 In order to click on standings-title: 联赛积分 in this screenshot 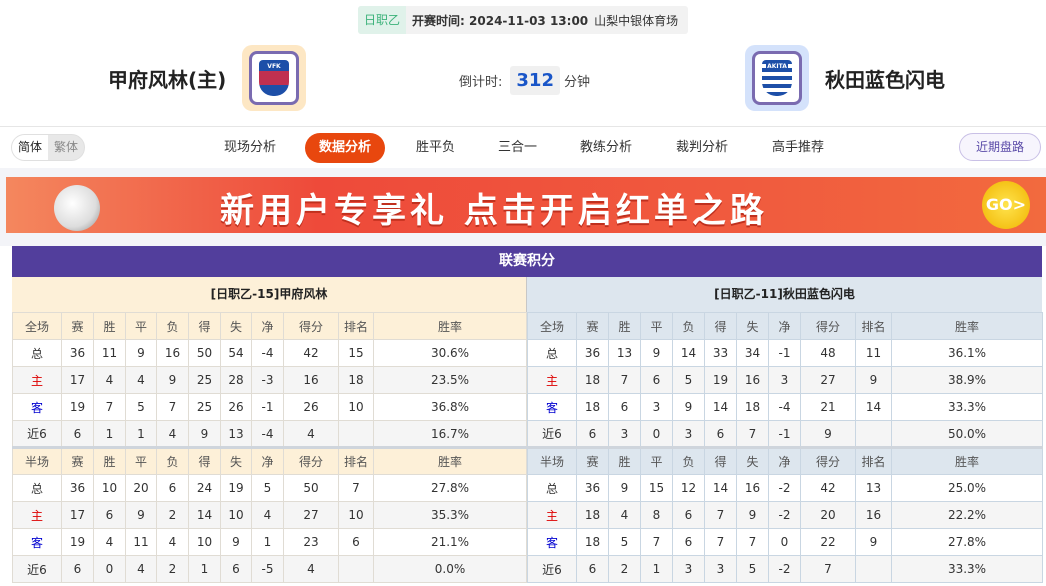, I will do `click(527, 261)`.